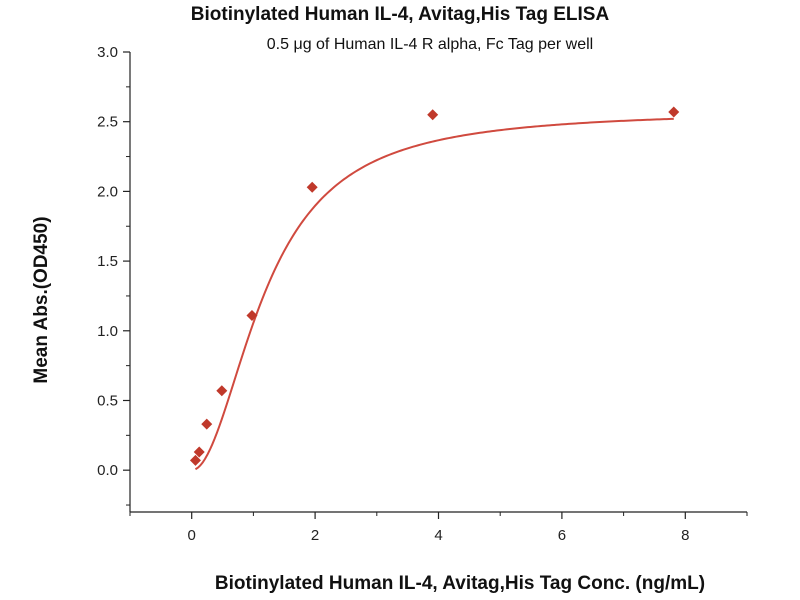  What do you see at coordinates (107, 191) in the screenshot?
I see `y-tick-label: 2.0` at bounding box center [107, 191].